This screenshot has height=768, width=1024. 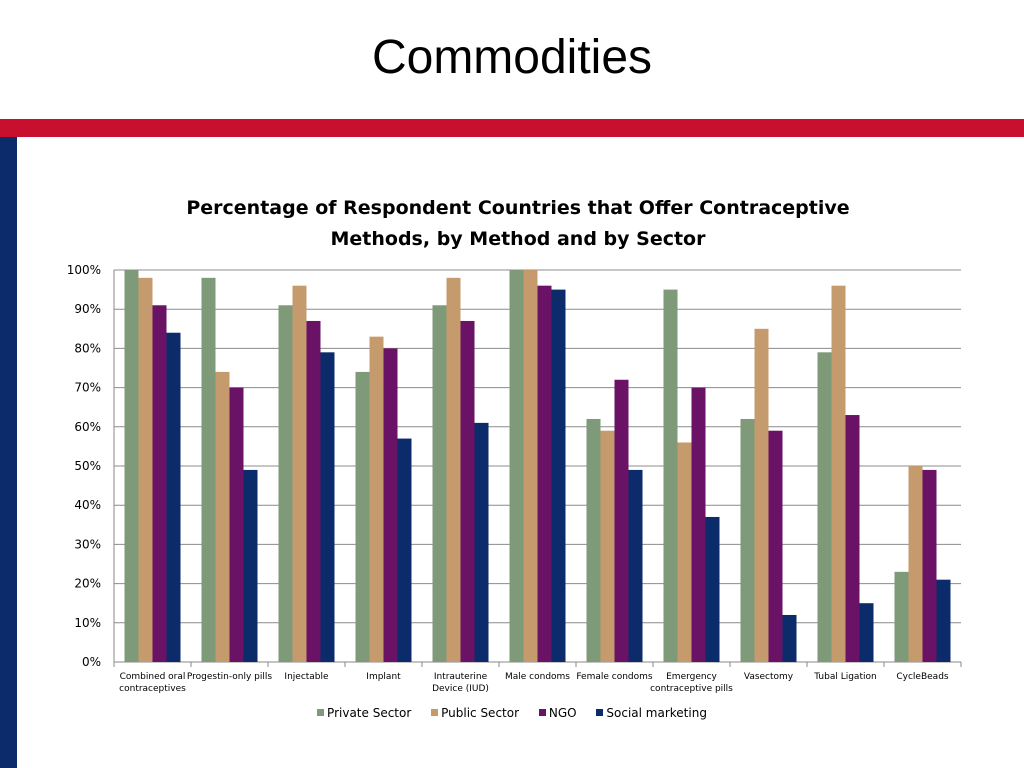 I want to click on legend-label: NGO, so click(x=562, y=713).